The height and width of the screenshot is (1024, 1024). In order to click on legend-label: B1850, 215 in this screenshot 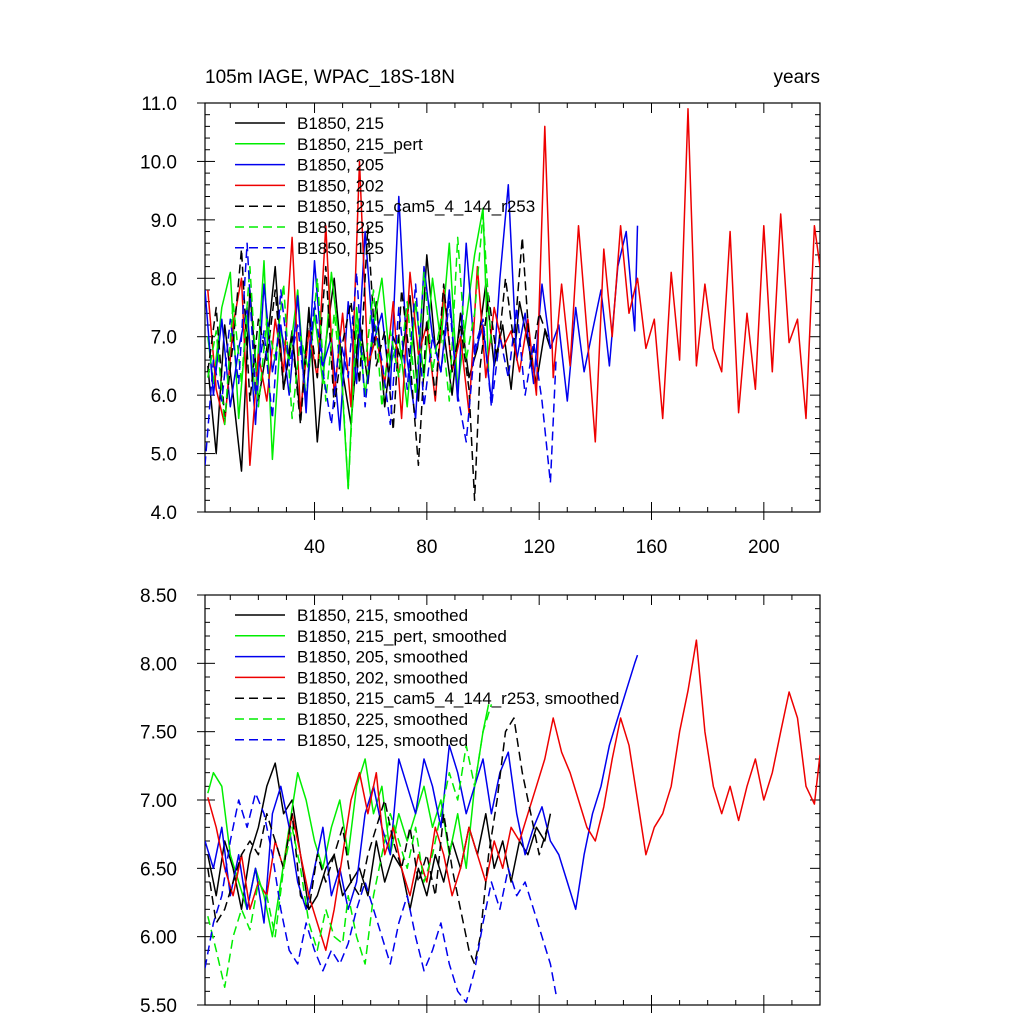, I will do `click(340, 123)`.